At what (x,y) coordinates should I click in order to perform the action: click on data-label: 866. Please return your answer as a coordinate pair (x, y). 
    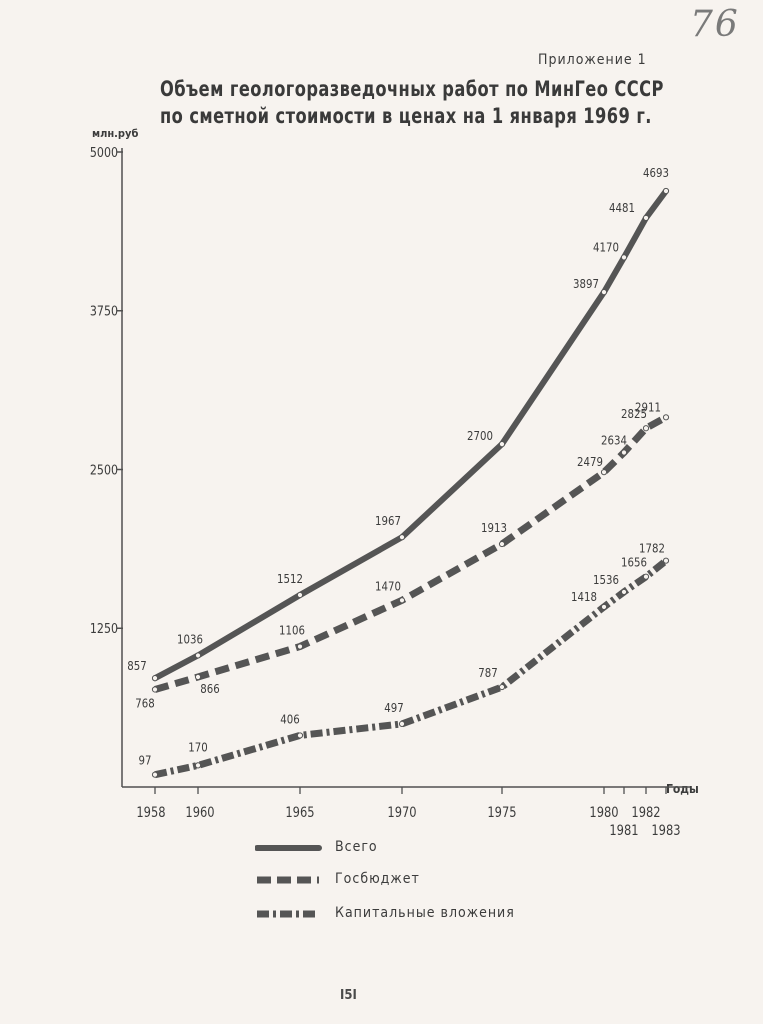
    Looking at the image, I should click on (209, 689).